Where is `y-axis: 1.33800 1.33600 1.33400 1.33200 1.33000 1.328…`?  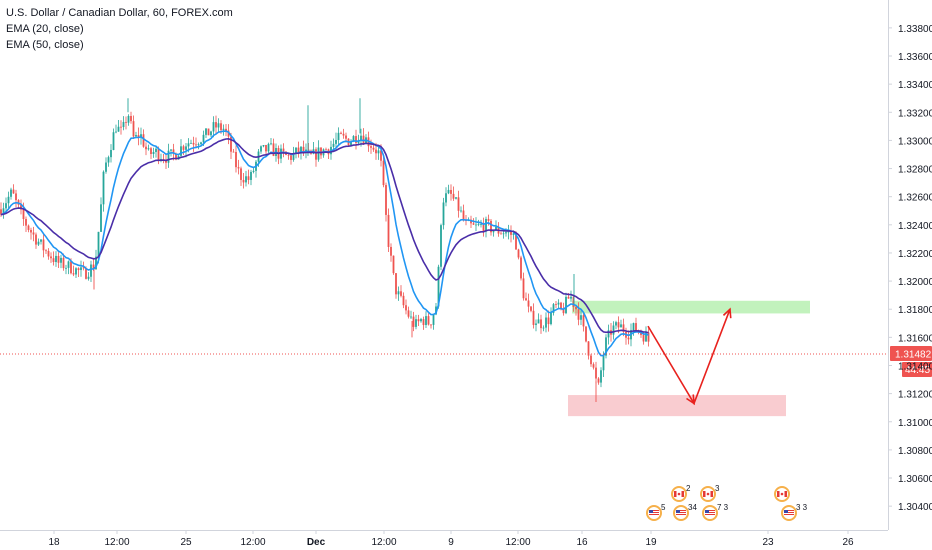
y-axis: 1.33800 1.33600 1.33400 1.33200 1.33000 1.328… is located at coordinates (910, 265).